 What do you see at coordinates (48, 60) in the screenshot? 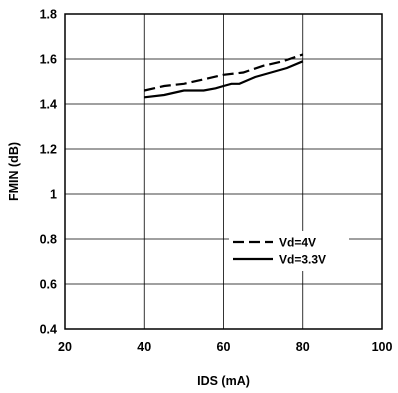
I see `y-tick-label: 1.6` at bounding box center [48, 60].